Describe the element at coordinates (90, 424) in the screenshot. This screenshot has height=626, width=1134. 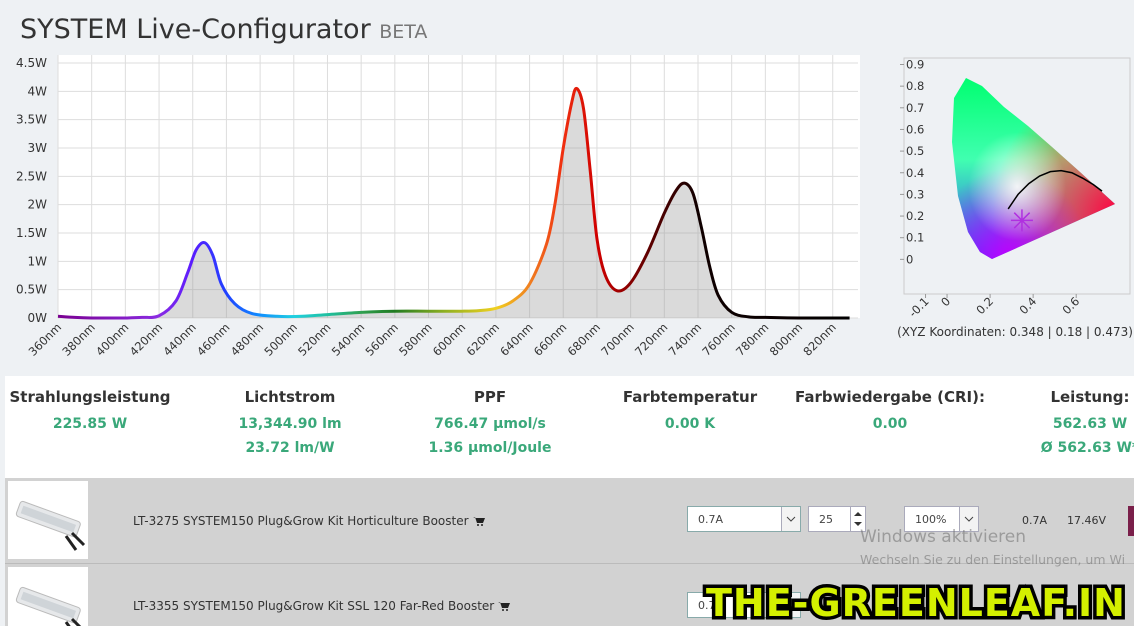
I see `stat-value: 225.85 W` at that location.